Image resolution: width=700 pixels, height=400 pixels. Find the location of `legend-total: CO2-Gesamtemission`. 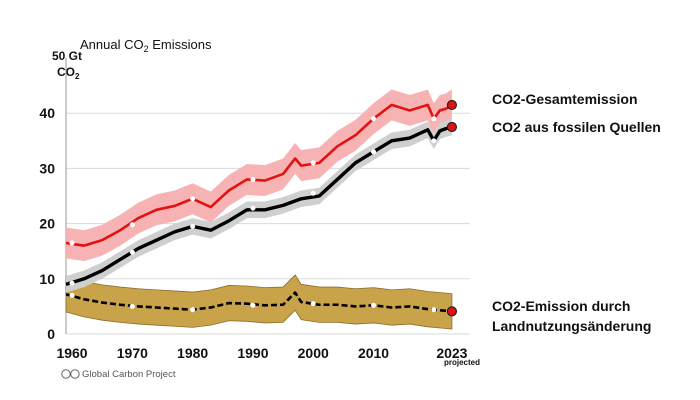

legend-total: CO2-Gesamtemission is located at coordinates (565, 99).